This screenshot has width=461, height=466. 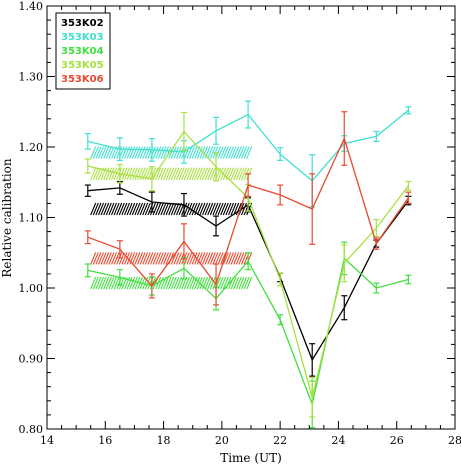 I want to click on y-tick-label: 1.00, so click(x=31, y=288).